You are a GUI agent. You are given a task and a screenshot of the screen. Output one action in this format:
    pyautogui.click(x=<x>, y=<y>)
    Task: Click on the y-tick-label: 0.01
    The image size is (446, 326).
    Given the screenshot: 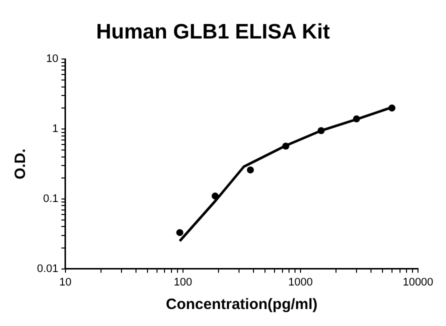 What is the action you would take?
    pyautogui.click(x=47, y=268)
    